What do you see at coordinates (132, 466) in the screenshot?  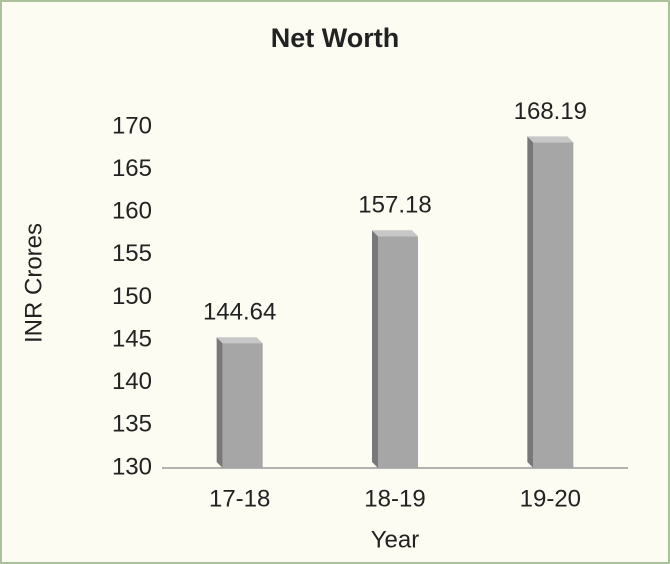 I see `y-tick-label: 130` at bounding box center [132, 466].